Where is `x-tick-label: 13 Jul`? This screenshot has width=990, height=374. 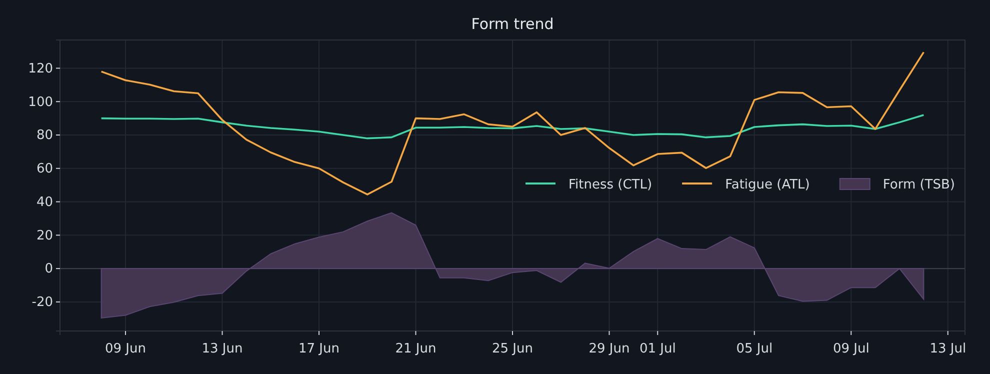 x-tick-label: 13 Jul is located at coordinates (948, 348).